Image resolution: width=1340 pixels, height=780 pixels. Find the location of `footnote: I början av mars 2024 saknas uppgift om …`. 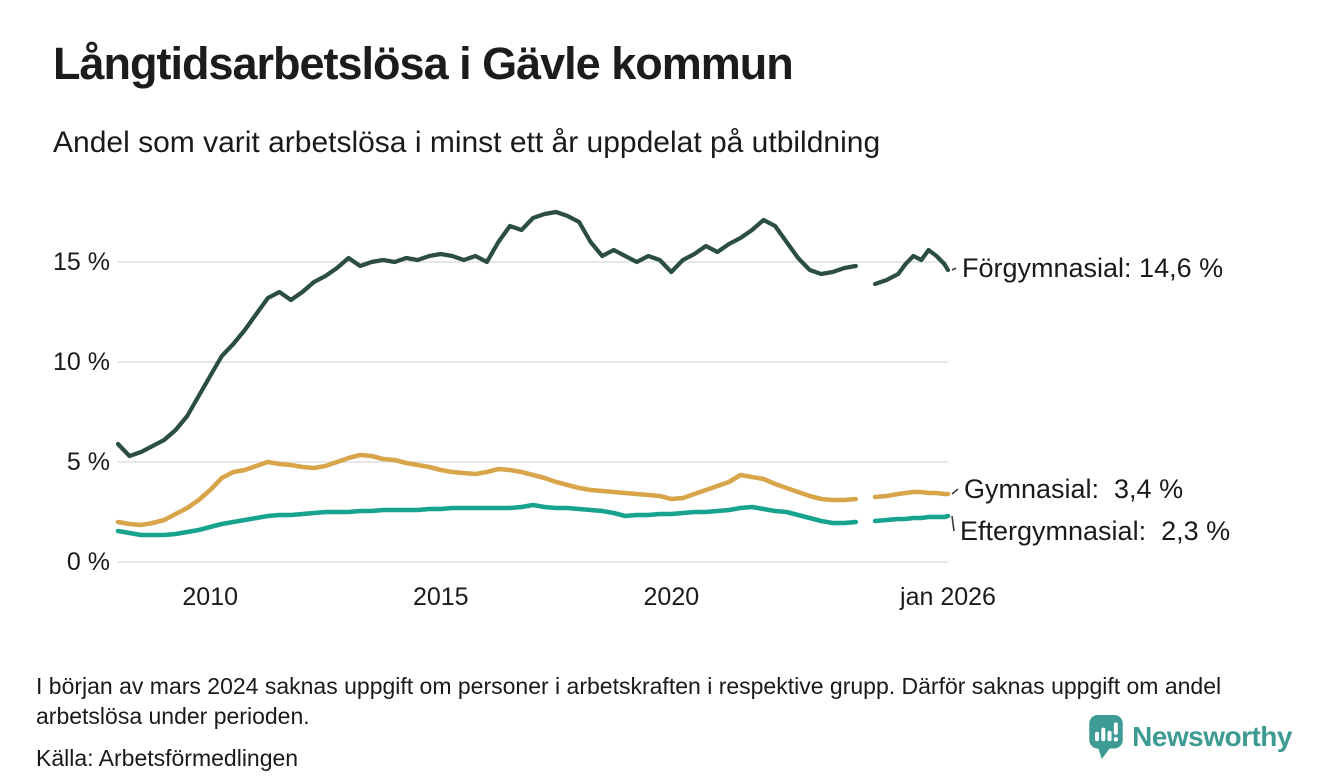

footnote: I början av mars 2024 saknas uppgift om … is located at coordinates (629, 701).